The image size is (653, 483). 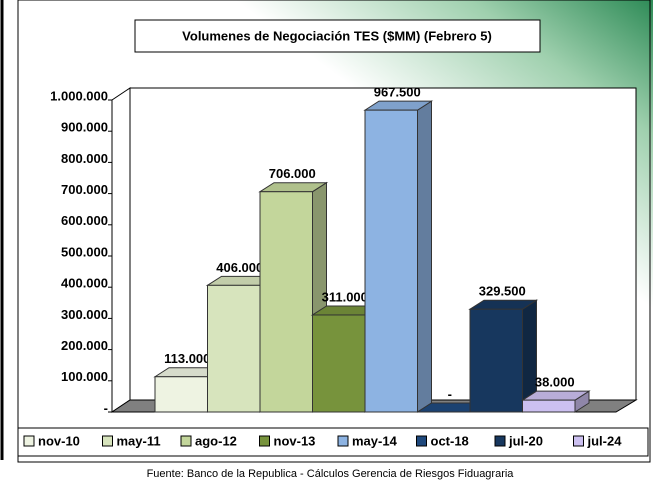 What do you see at coordinates (187, 358) in the screenshot?
I see `value-label: 113.000` at bounding box center [187, 358].